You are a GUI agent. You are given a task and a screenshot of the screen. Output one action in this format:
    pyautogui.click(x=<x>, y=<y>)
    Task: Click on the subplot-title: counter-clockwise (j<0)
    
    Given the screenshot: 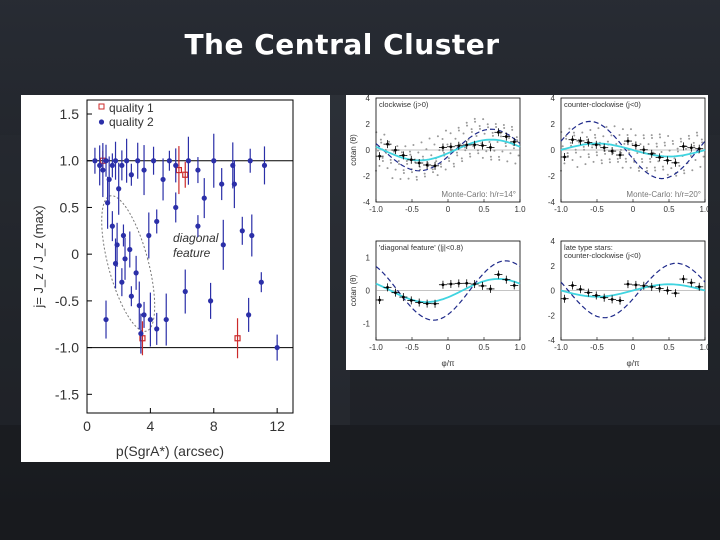 What is the action you would take?
    pyautogui.click(x=602, y=104)
    